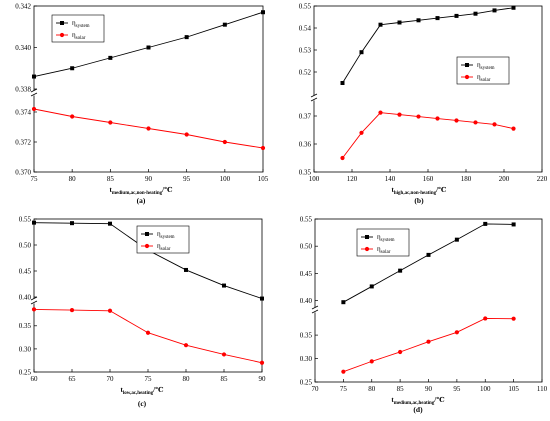  Describe the element at coordinates (418, 401) in the screenshot. I see `x-axis-label: tmedium,ac,heating/℃` at that location.